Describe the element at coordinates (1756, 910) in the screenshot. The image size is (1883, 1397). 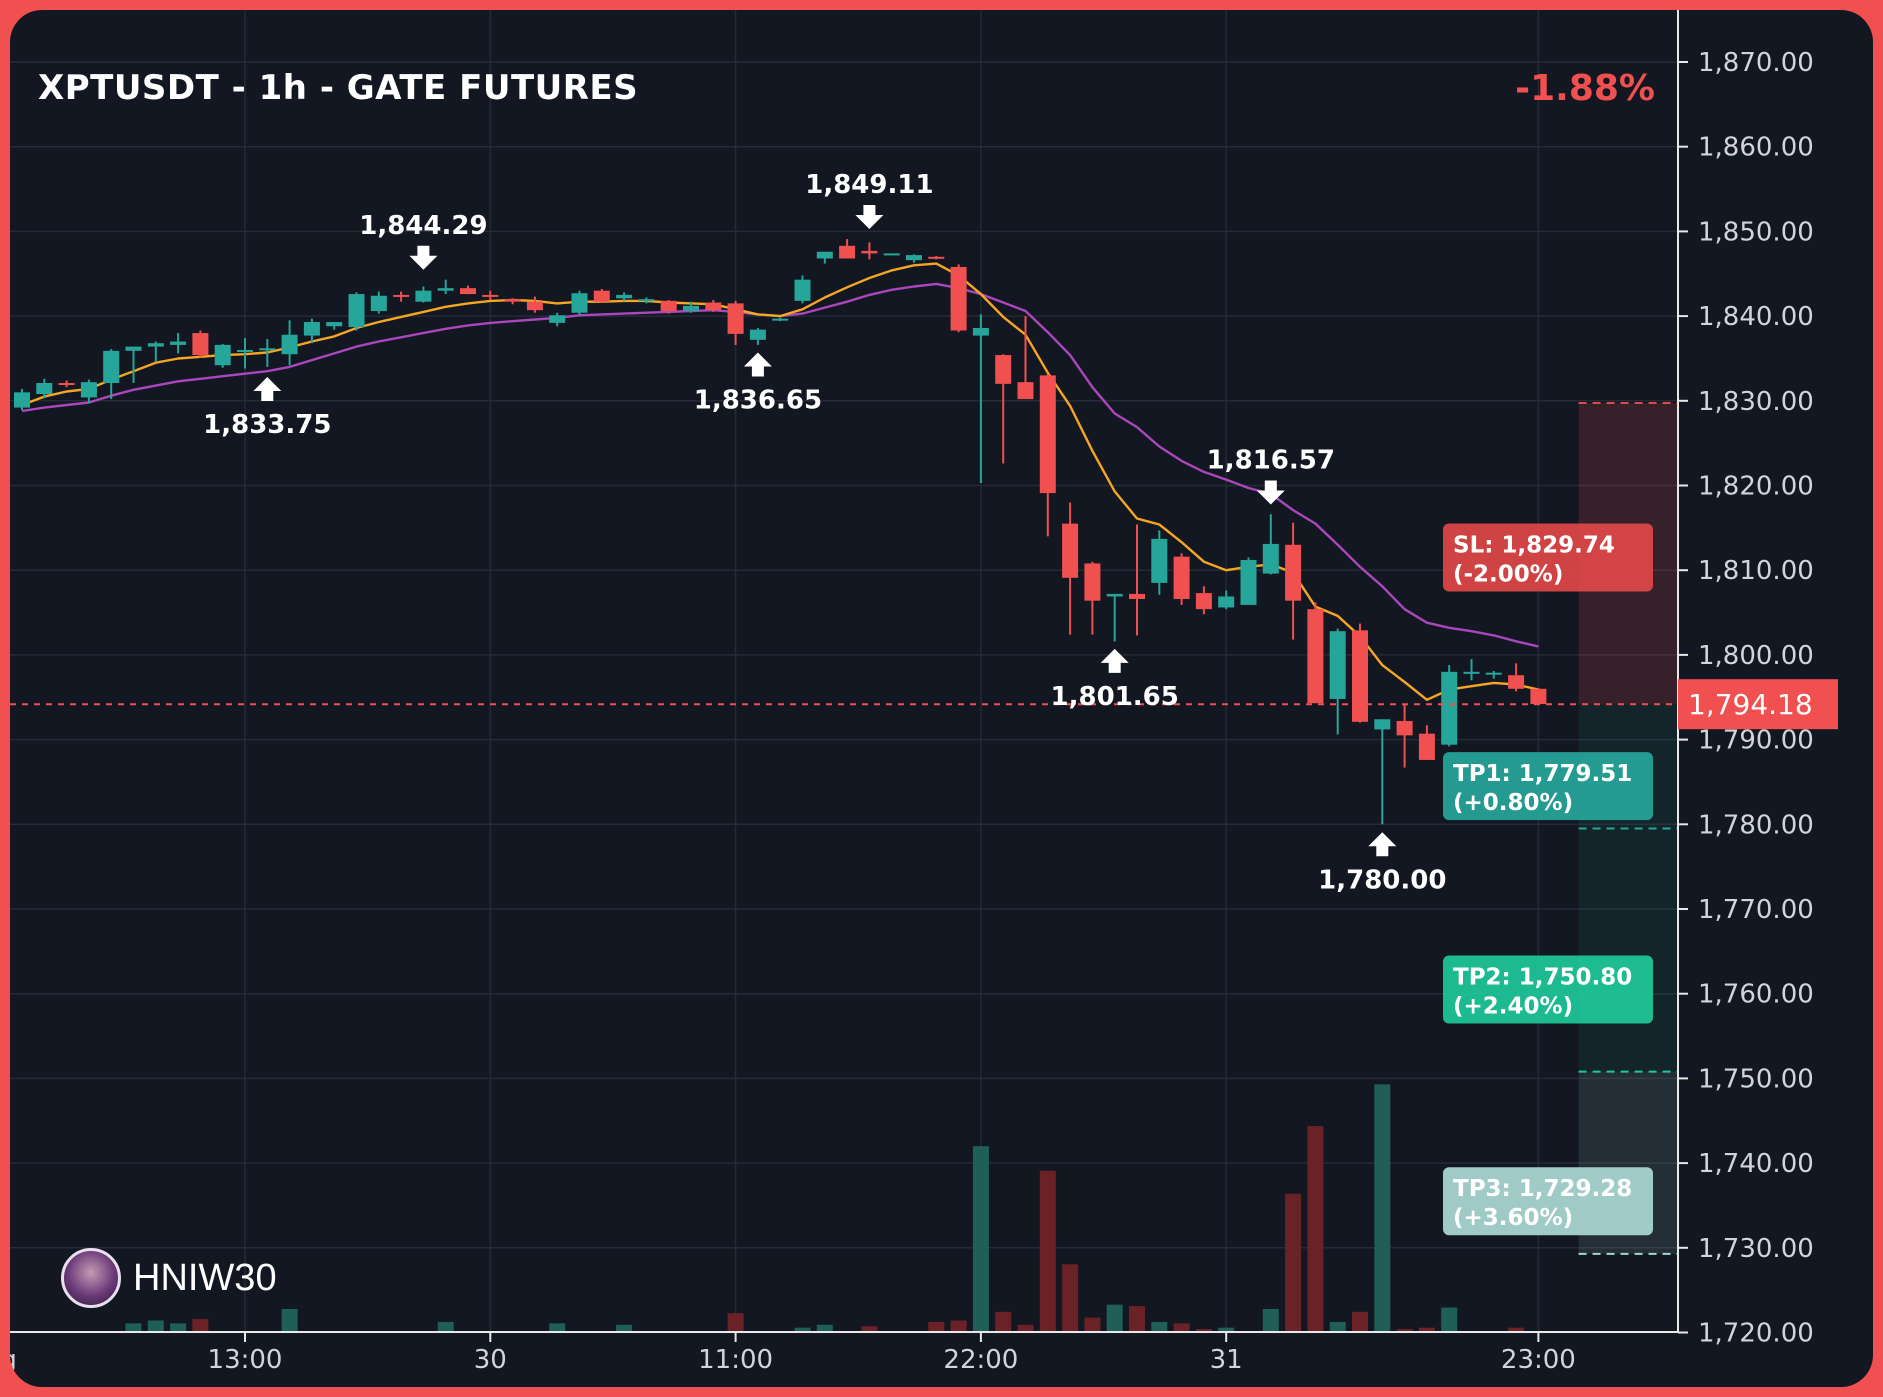
I see `y-tick-label: 1,770.00` at that location.